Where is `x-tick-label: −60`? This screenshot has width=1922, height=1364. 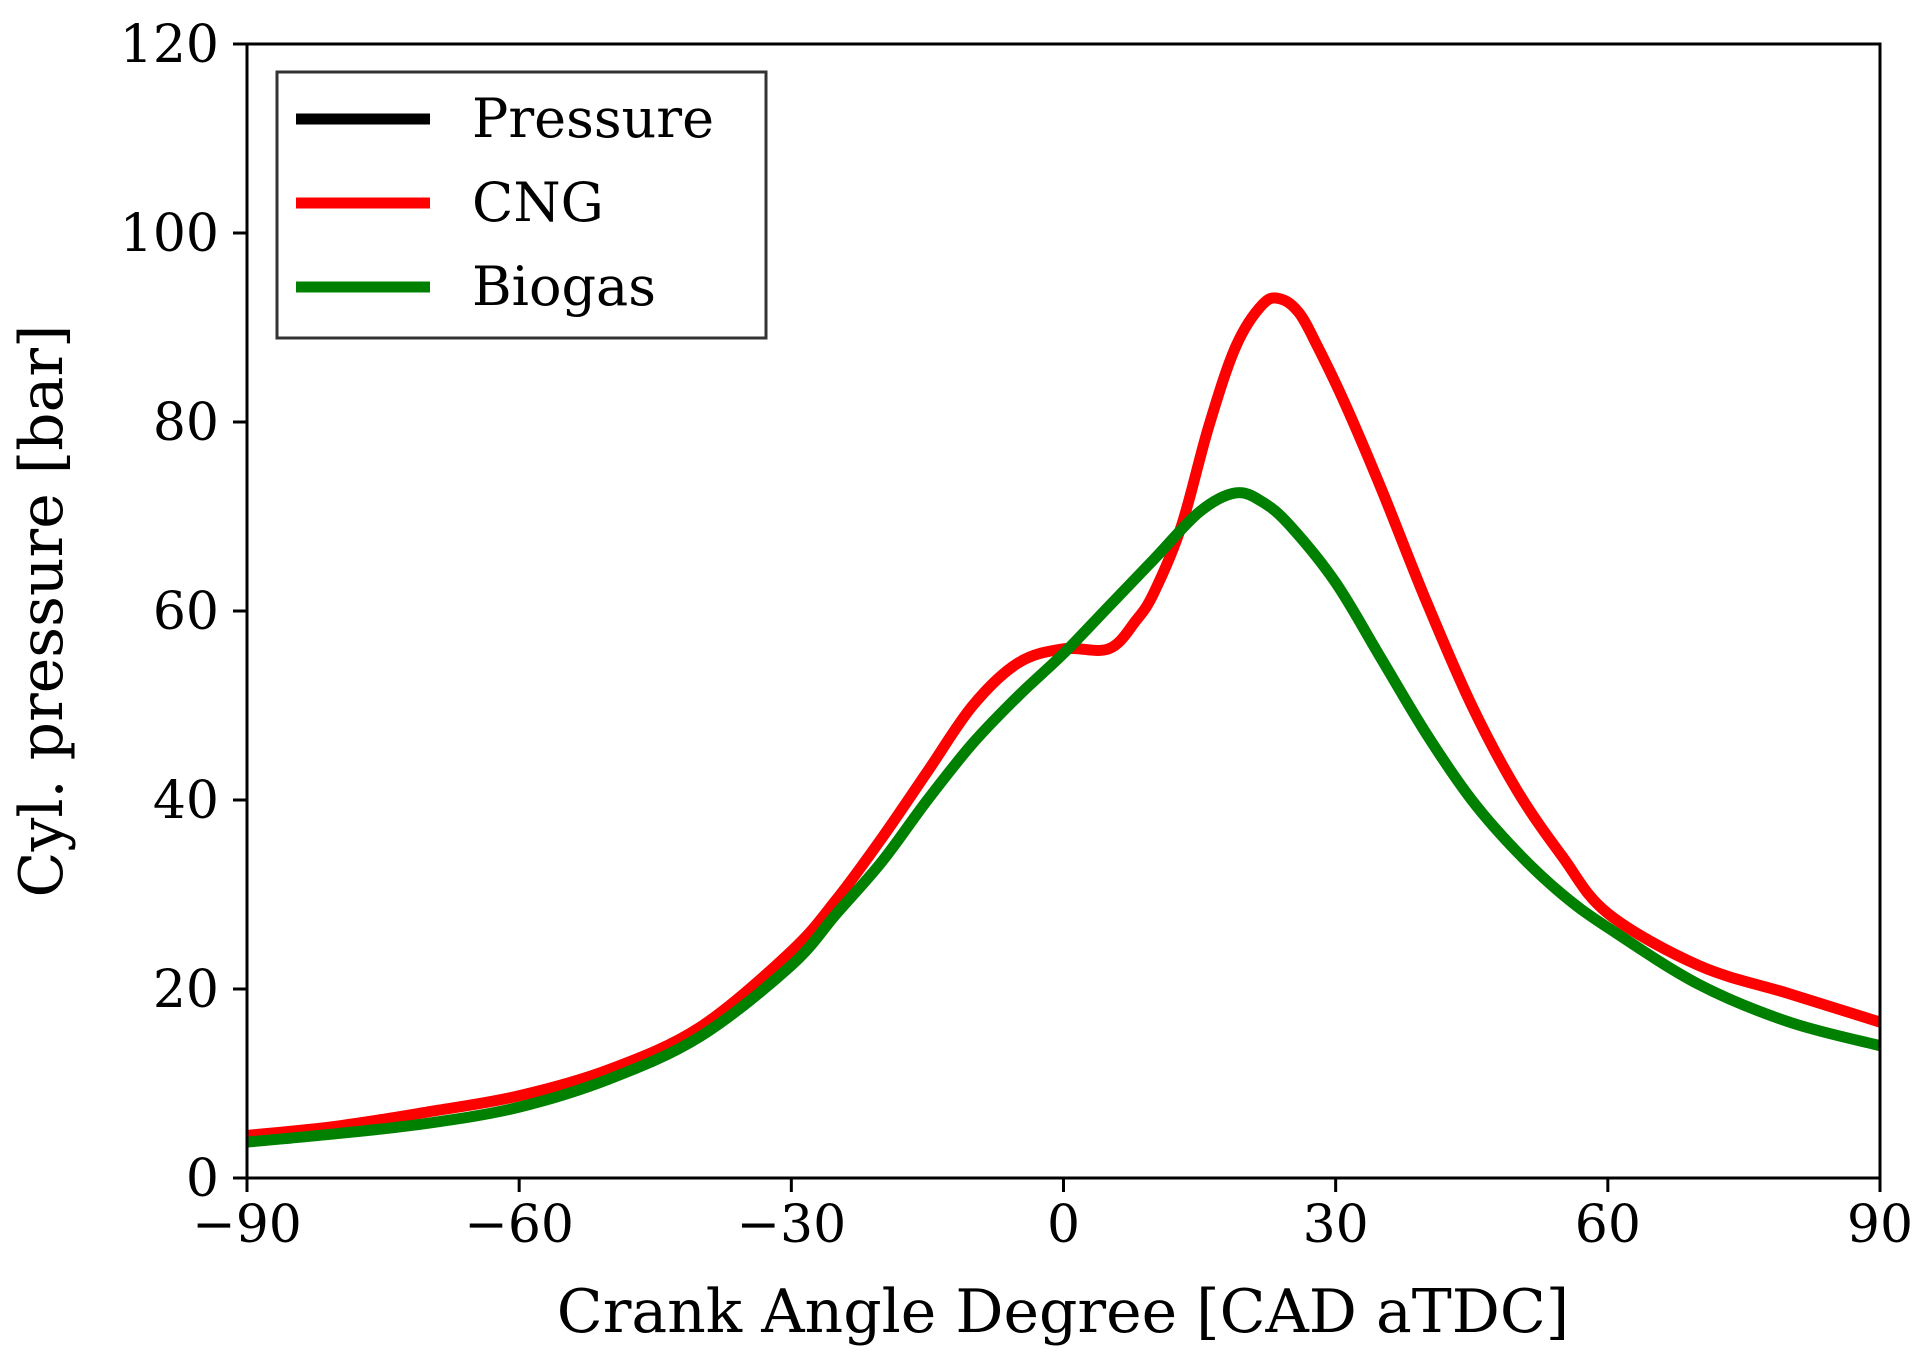 x-tick-label: −60 is located at coordinates (519, 1225).